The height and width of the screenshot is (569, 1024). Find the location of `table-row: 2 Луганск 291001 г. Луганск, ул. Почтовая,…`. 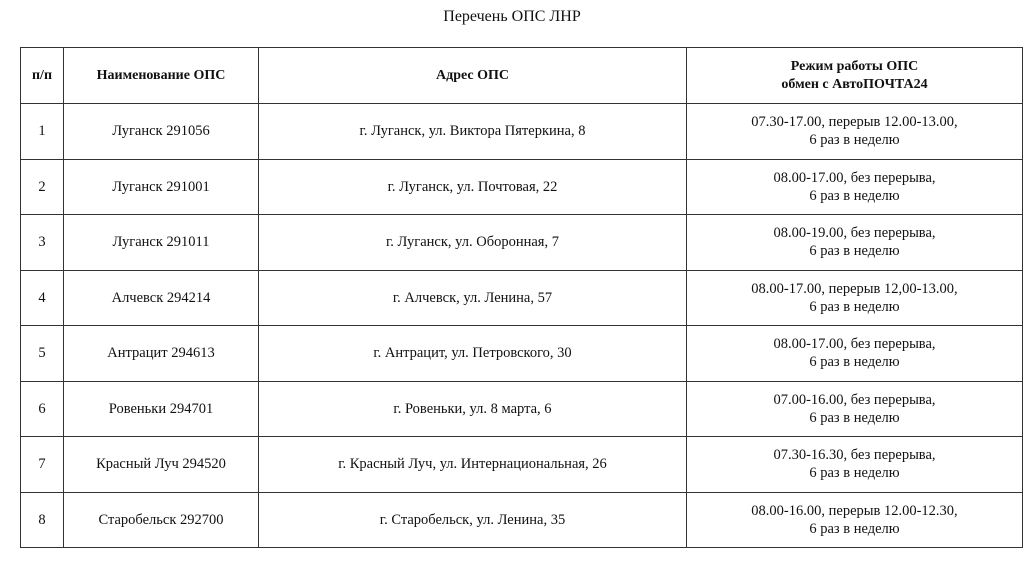

table-row: 2 Луганск 291001 г. Луганск, ул. Почтовая,… is located at coordinates (521, 186).